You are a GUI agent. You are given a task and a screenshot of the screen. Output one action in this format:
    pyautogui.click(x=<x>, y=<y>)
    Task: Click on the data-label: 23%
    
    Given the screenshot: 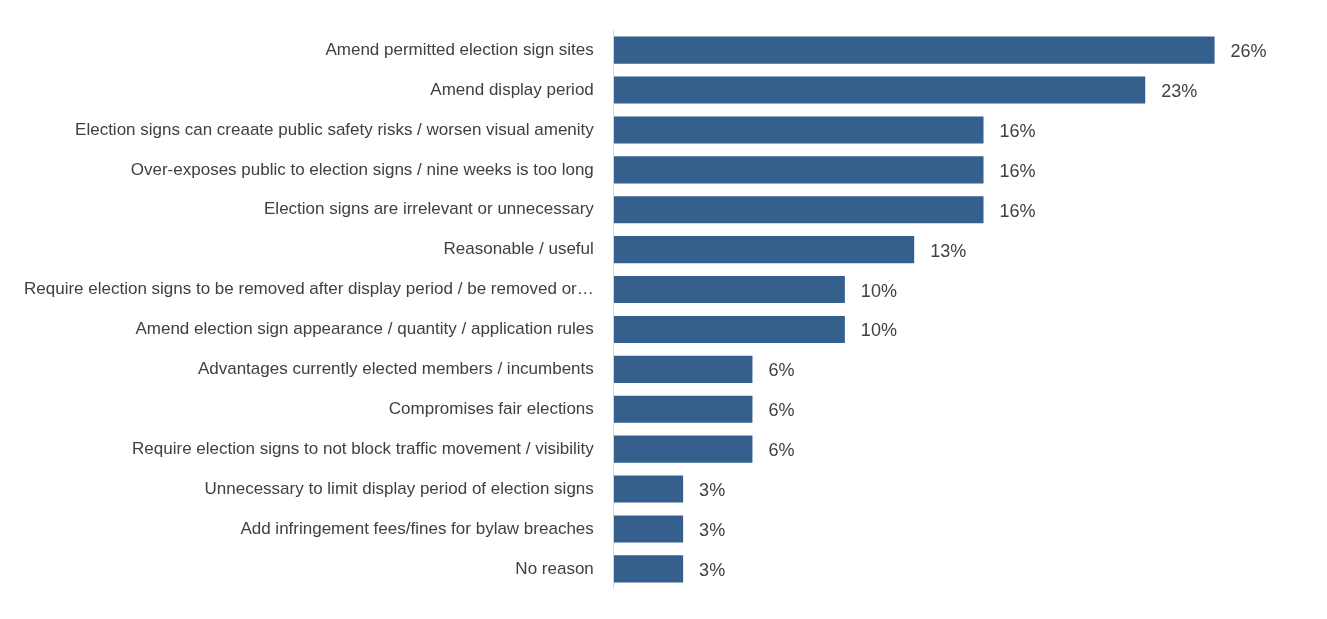 What is the action you would take?
    pyautogui.click(x=1179, y=91)
    